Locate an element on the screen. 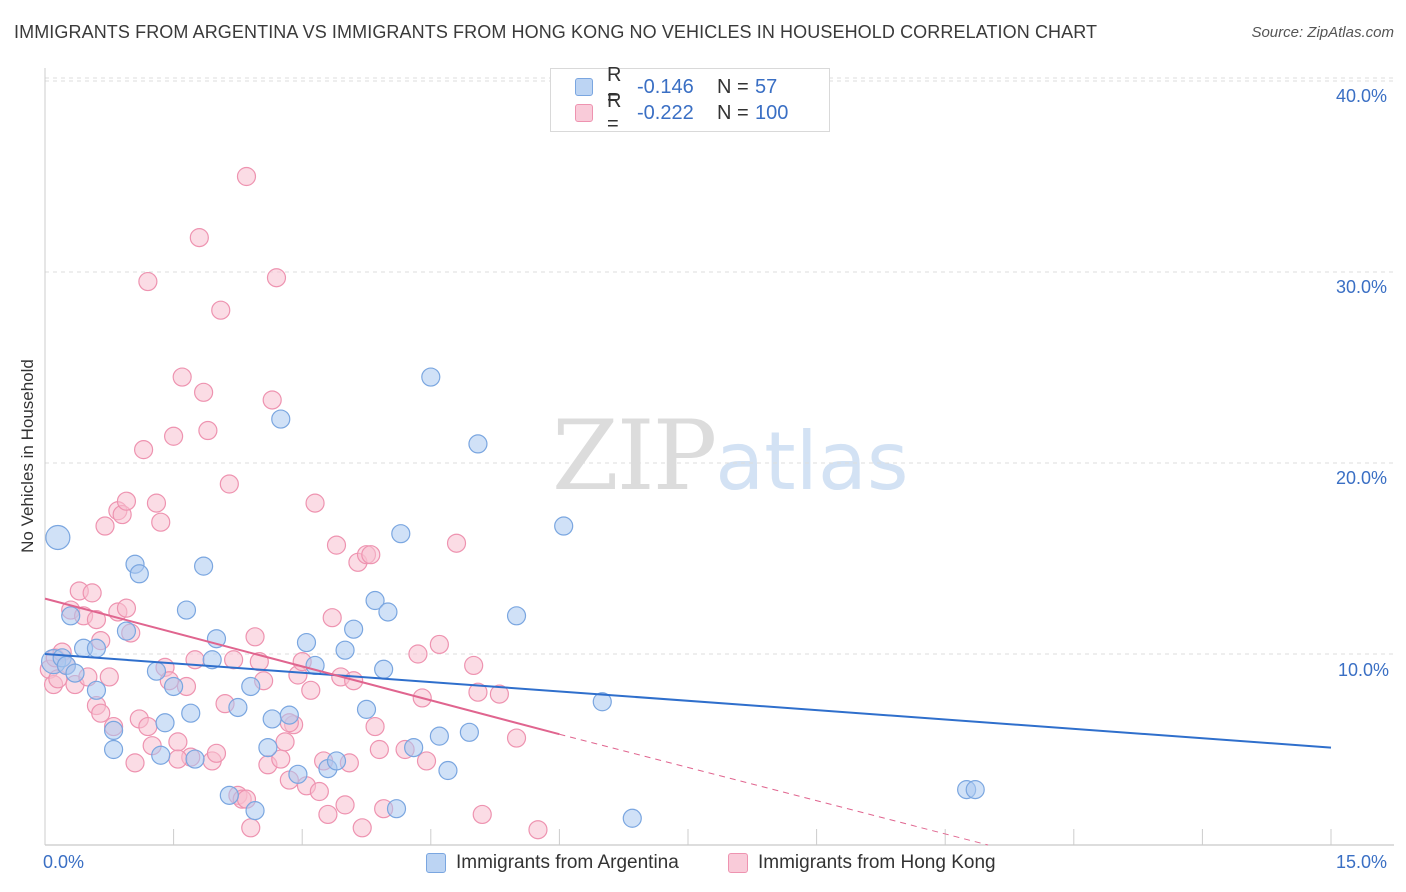 Image resolution: width=1406 pixels, height=892 pixels. bottom-legend-swatch-hongkong is located at coordinates (738, 863).